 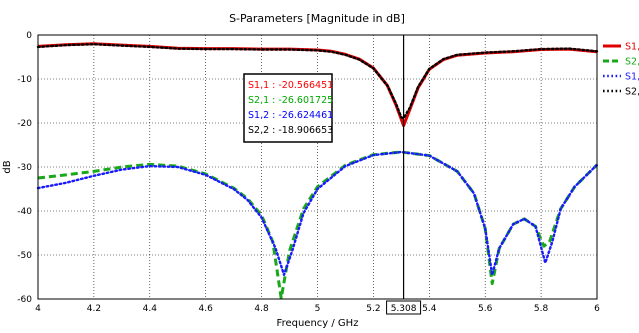 I want to click on readout-frame, so click(x=288, y=108).